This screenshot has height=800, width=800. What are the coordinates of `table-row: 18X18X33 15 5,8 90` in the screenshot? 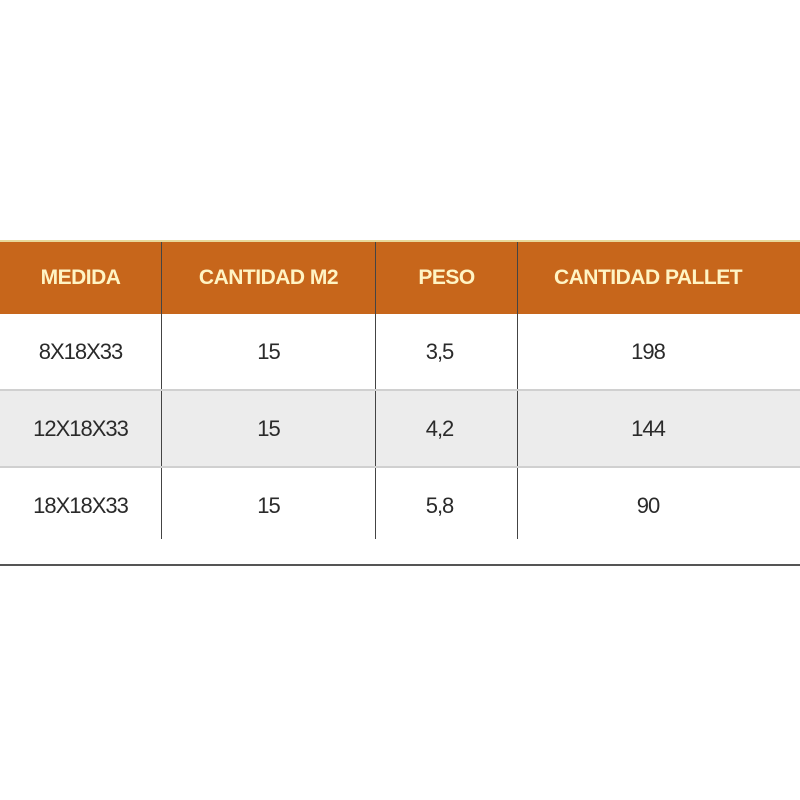 It's located at (400, 517).